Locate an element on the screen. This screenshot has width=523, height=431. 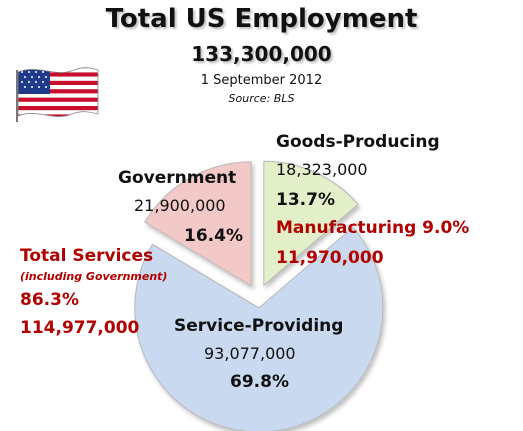
percent-total-services: 86.3% is located at coordinates (49, 300).